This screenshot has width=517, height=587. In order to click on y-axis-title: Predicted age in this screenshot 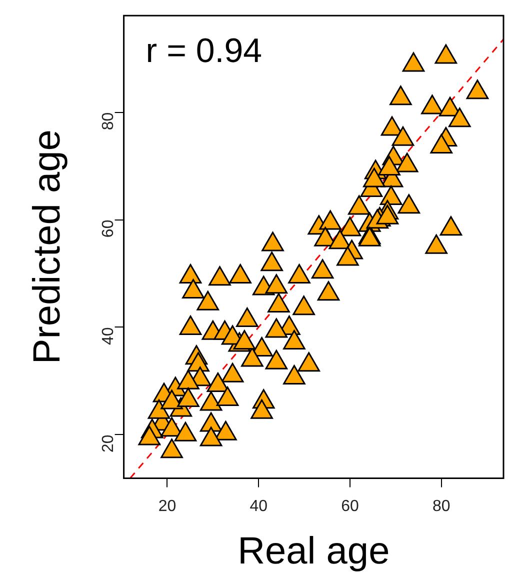, I will do `click(47, 247)`.